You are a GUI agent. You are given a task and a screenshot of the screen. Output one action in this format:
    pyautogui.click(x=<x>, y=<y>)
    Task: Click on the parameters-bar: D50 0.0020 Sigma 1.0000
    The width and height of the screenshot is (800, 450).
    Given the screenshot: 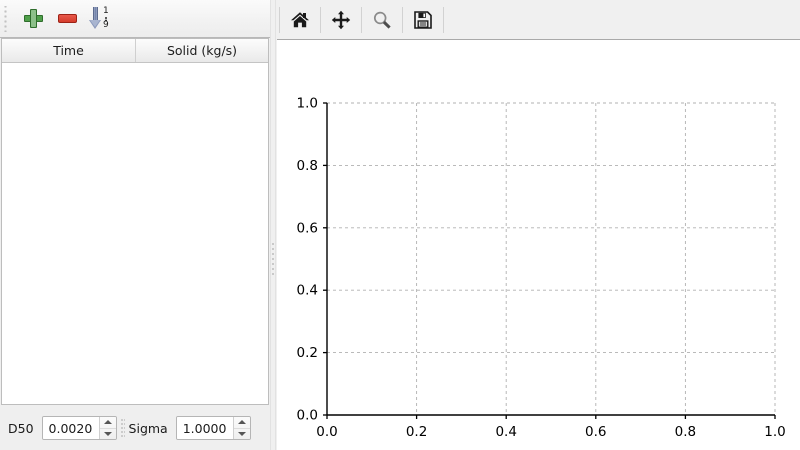 What is the action you would take?
    pyautogui.click(x=135, y=428)
    